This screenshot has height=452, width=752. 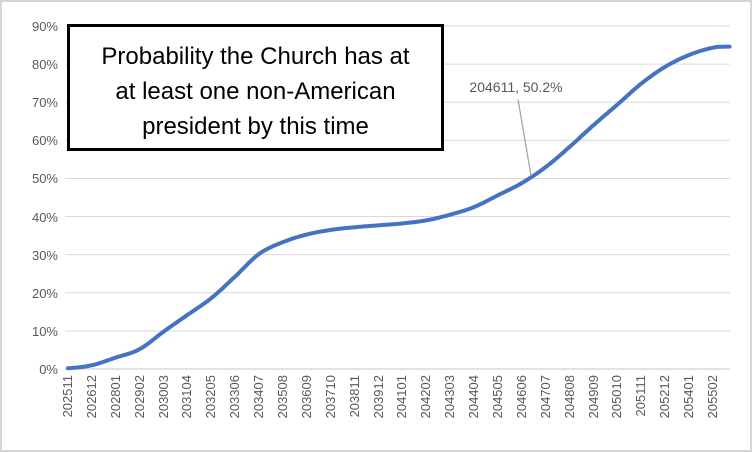 I want to click on annotation-leader-line, so click(x=524, y=138).